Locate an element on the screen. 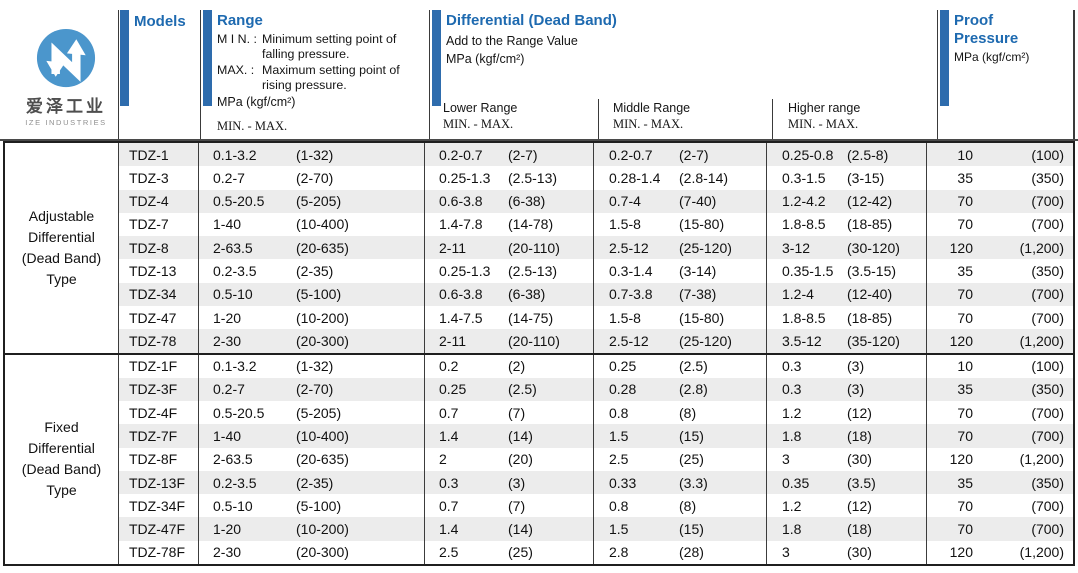 The image size is (1078, 573). kgf-value: (20-110) is located at coordinates (534, 340).